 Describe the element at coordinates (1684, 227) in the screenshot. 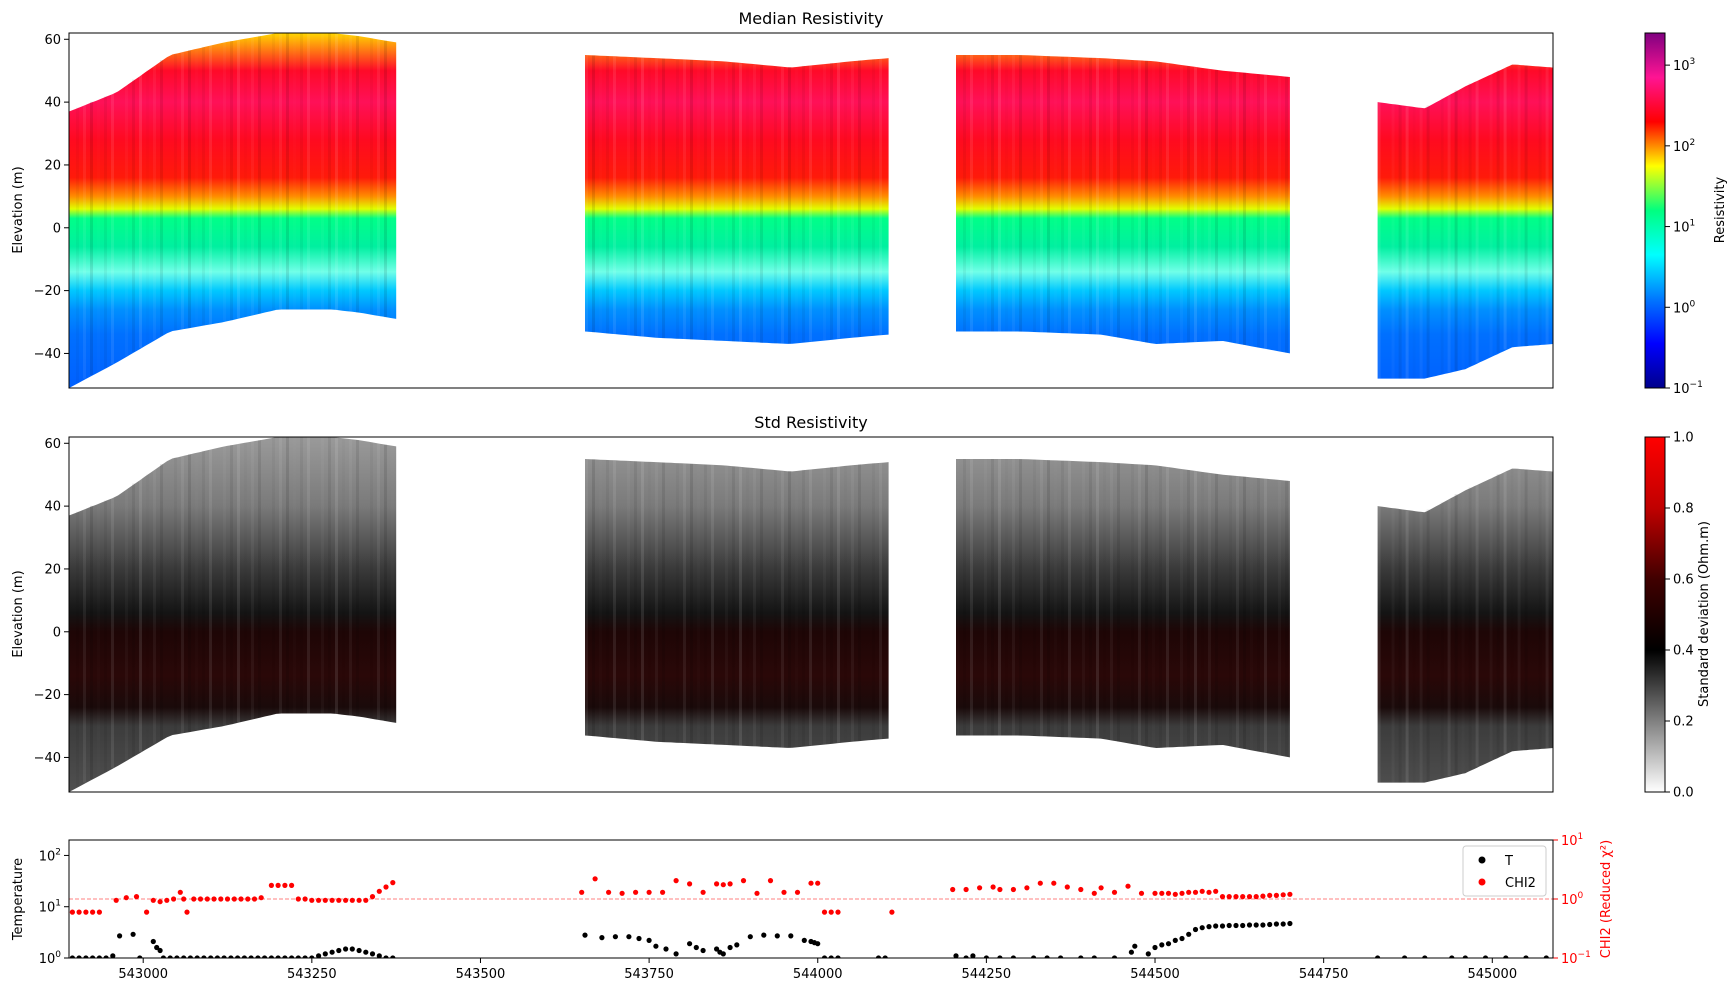

I see `resistivity-colorbar-ticks: 103 102 101 100 10−1` at that location.